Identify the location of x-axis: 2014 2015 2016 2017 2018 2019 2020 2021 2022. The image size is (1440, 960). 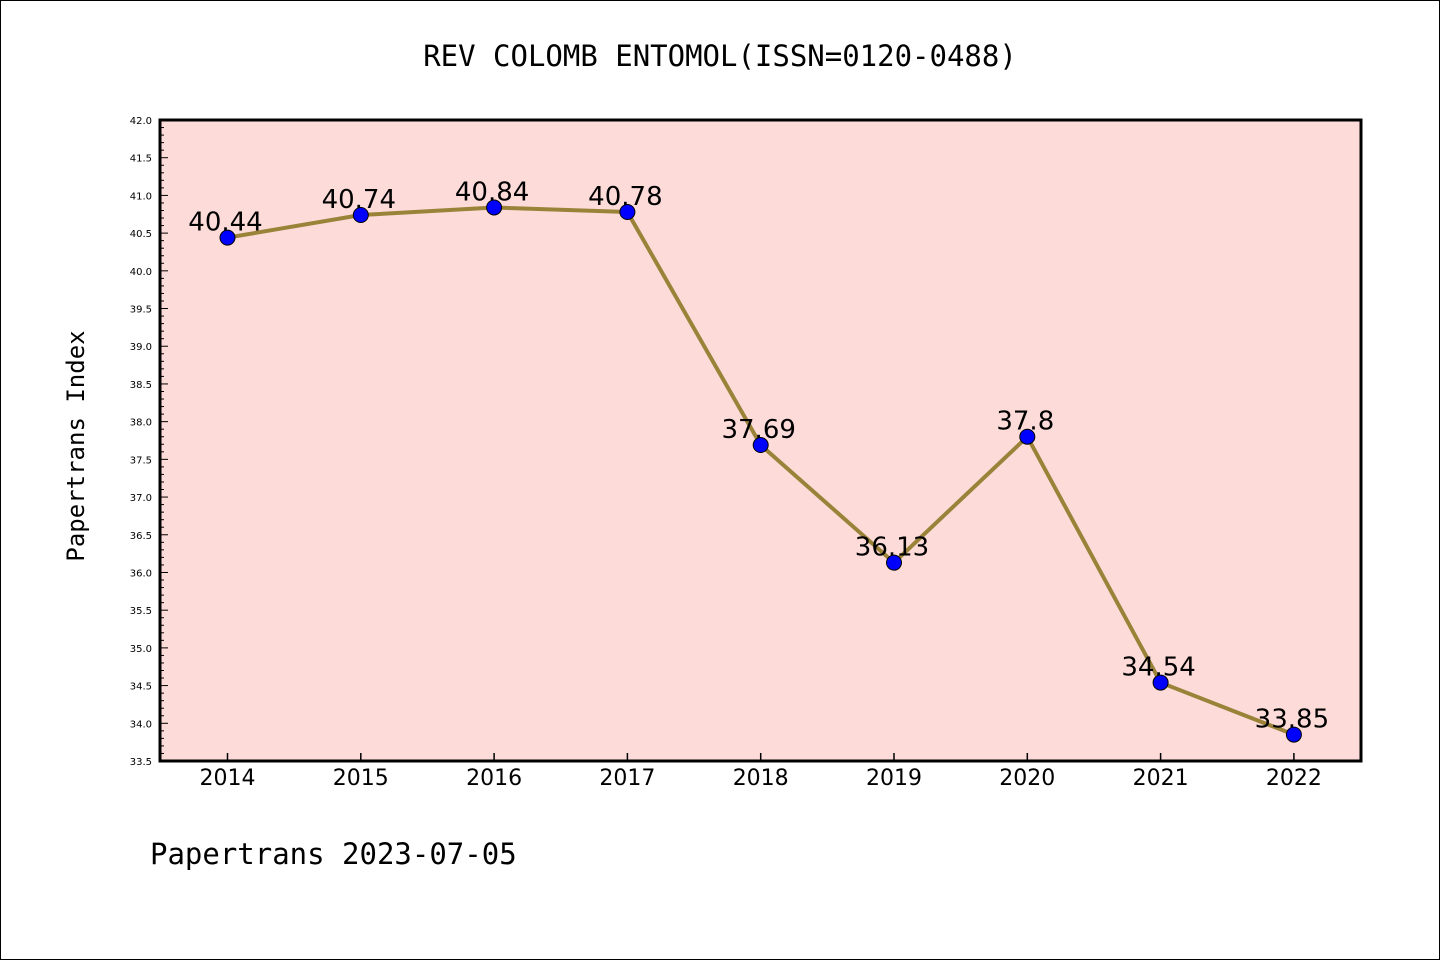
(761, 772).